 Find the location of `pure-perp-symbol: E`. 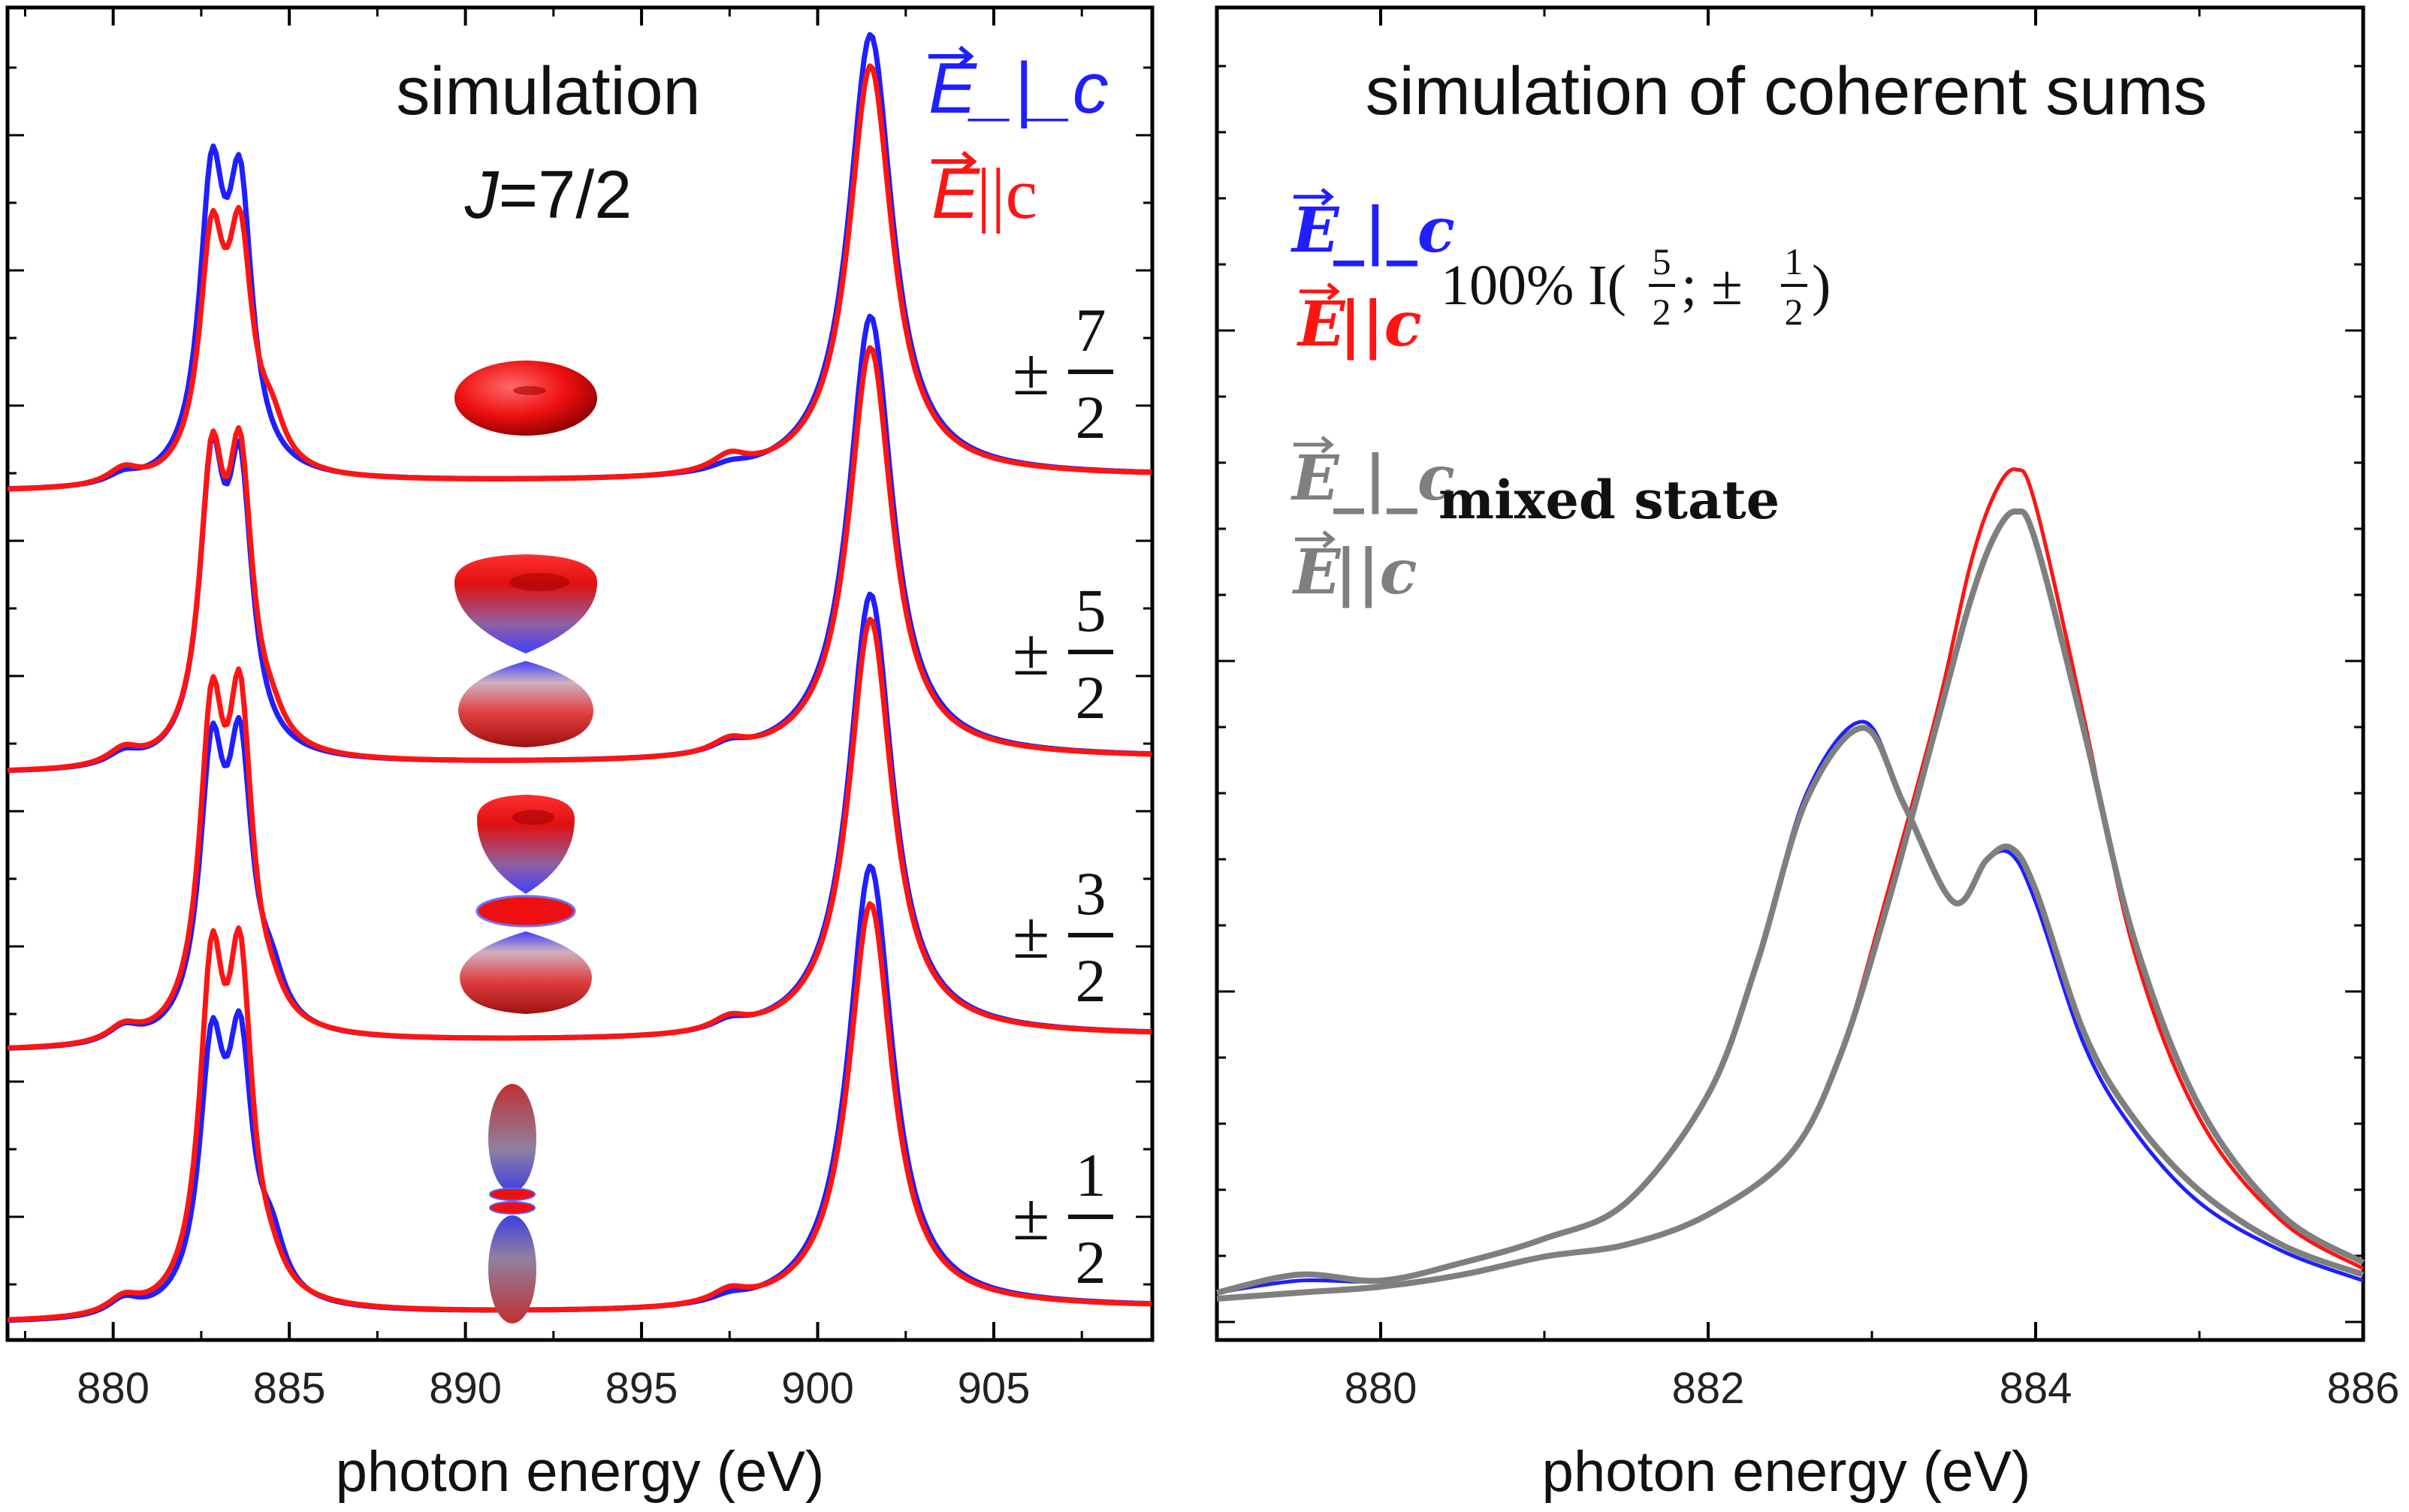

pure-perp-symbol: E is located at coordinates (1315, 231).